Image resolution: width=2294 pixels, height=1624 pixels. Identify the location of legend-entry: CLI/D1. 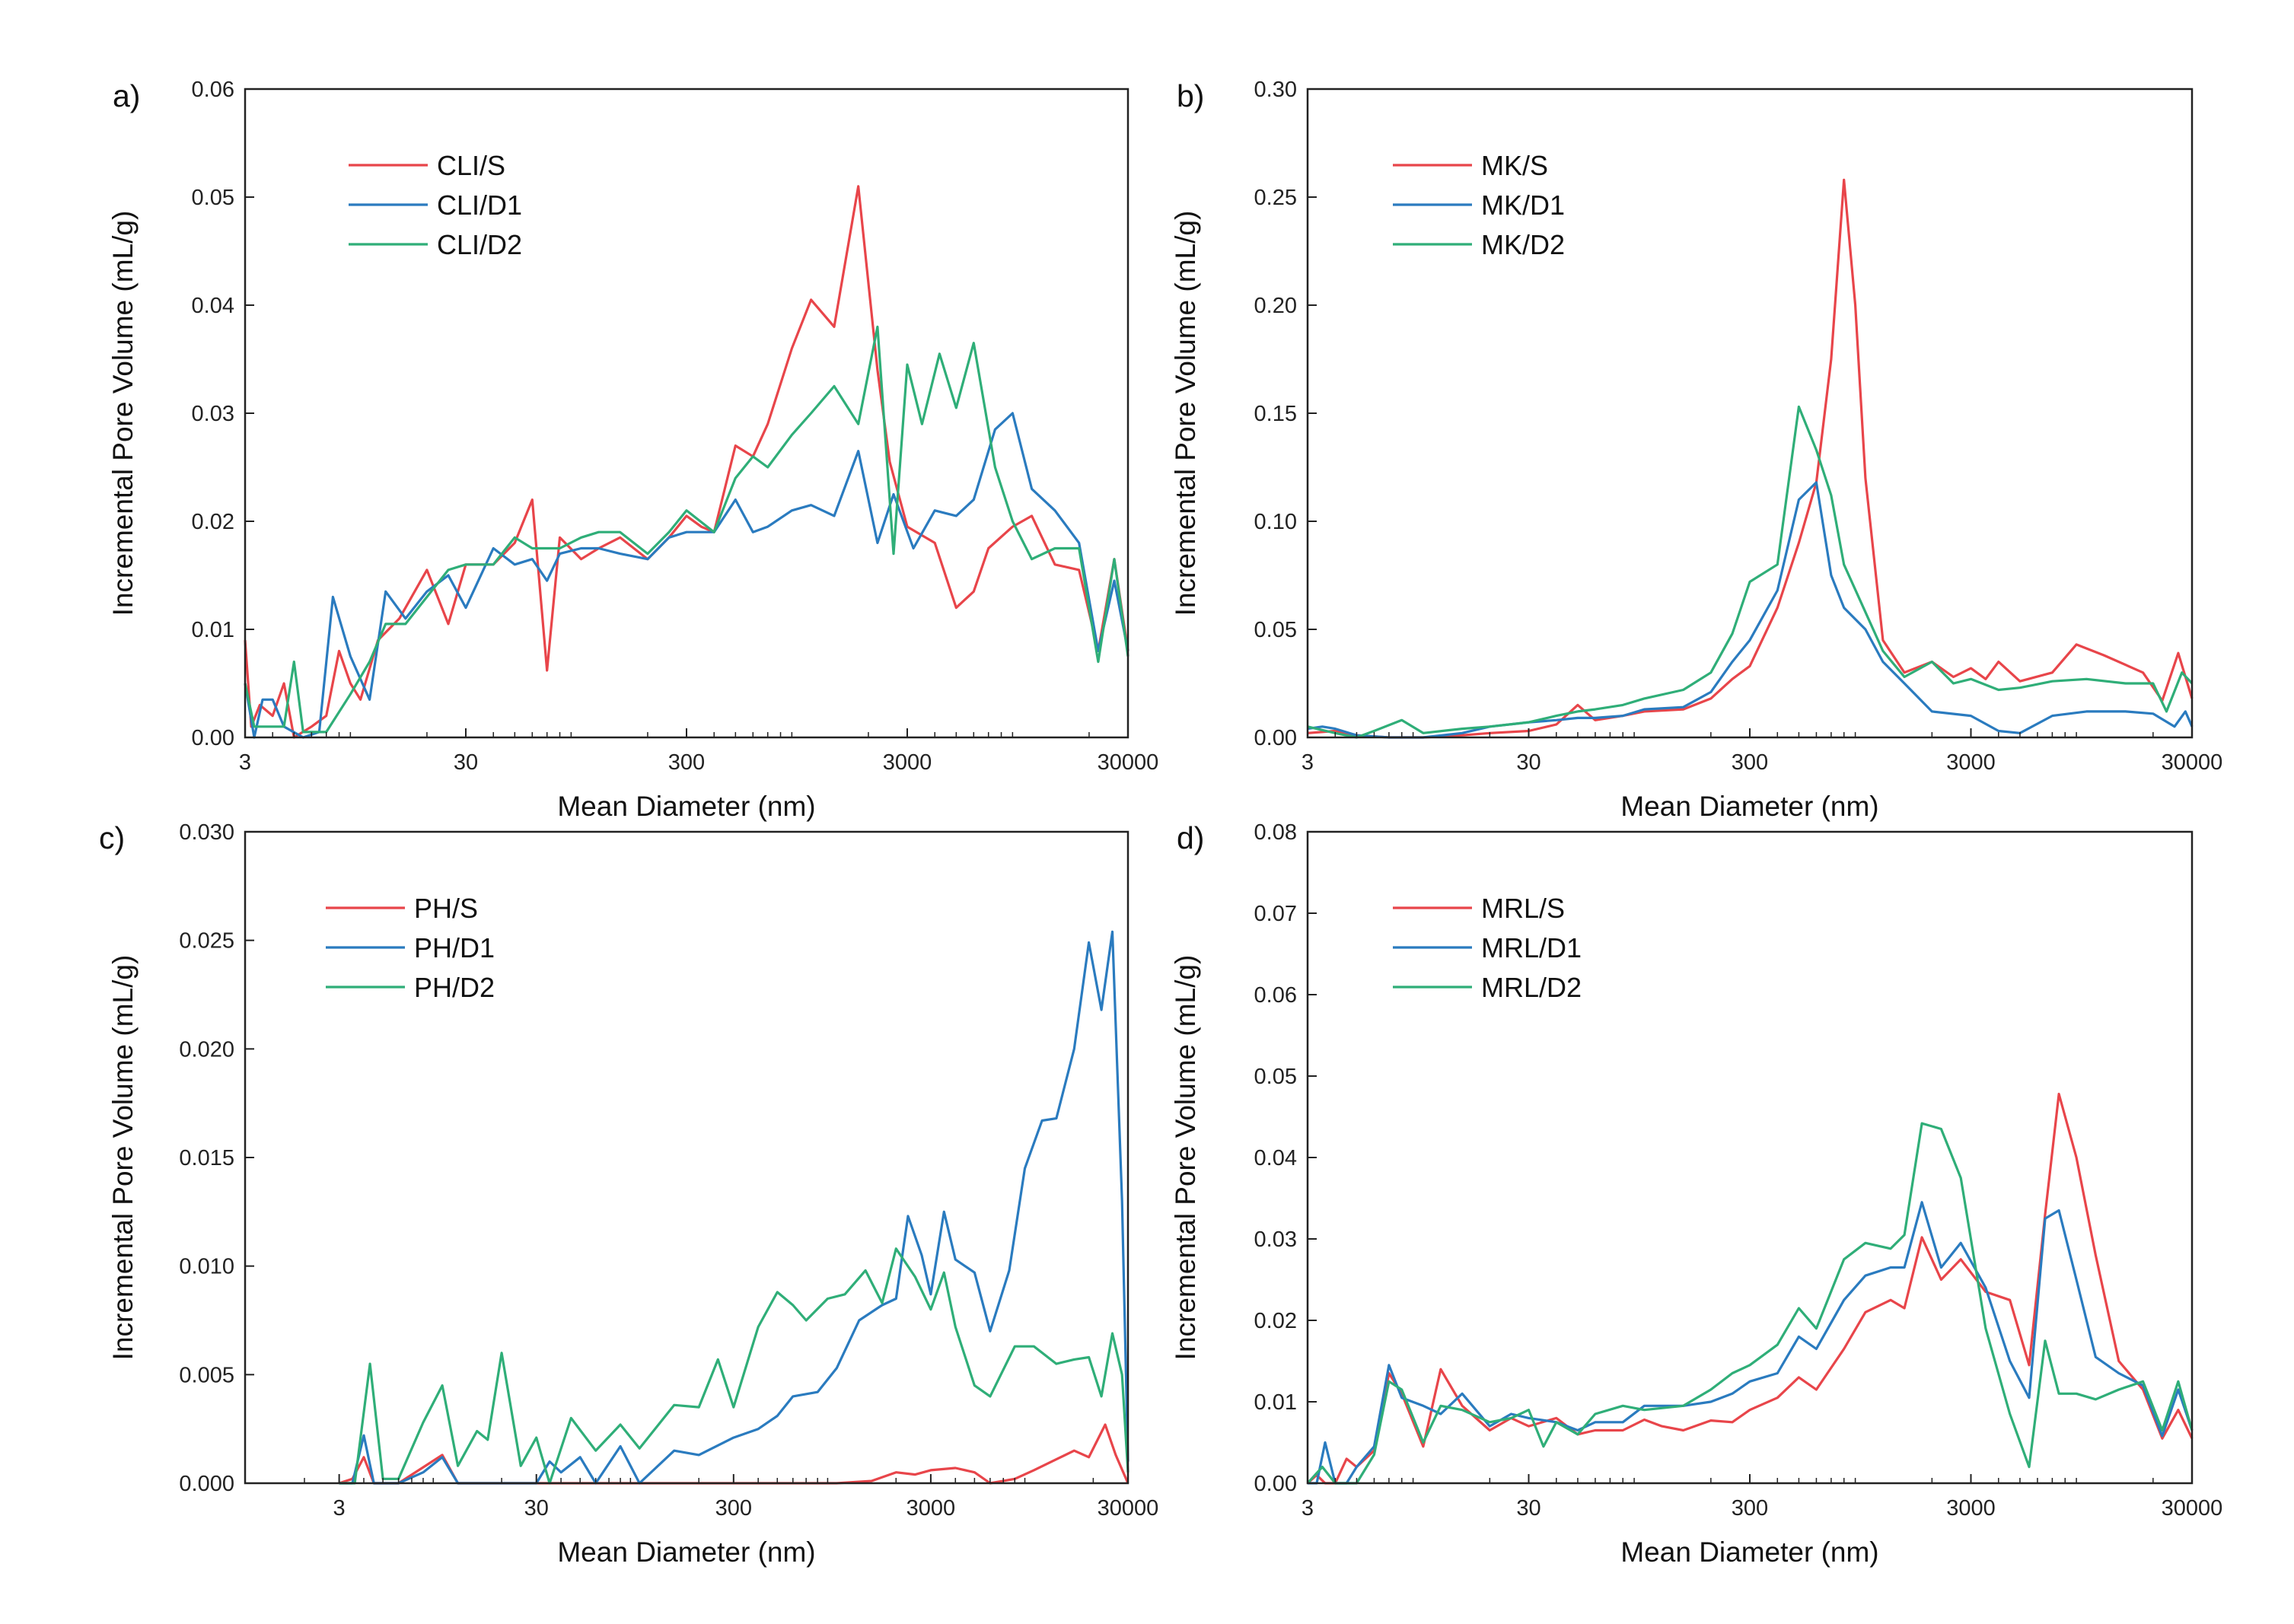
(479, 205).